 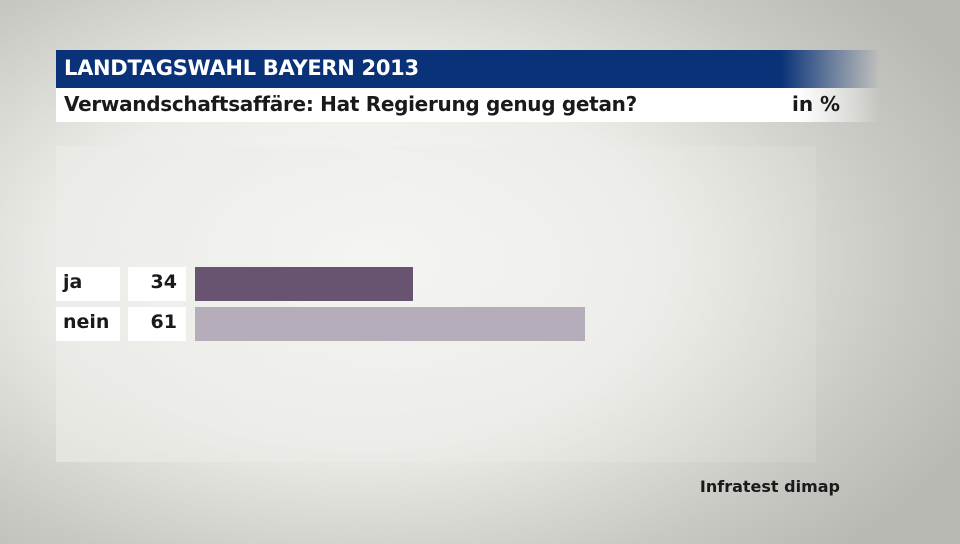 I want to click on source-label: Infratest dimap, so click(x=769, y=486).